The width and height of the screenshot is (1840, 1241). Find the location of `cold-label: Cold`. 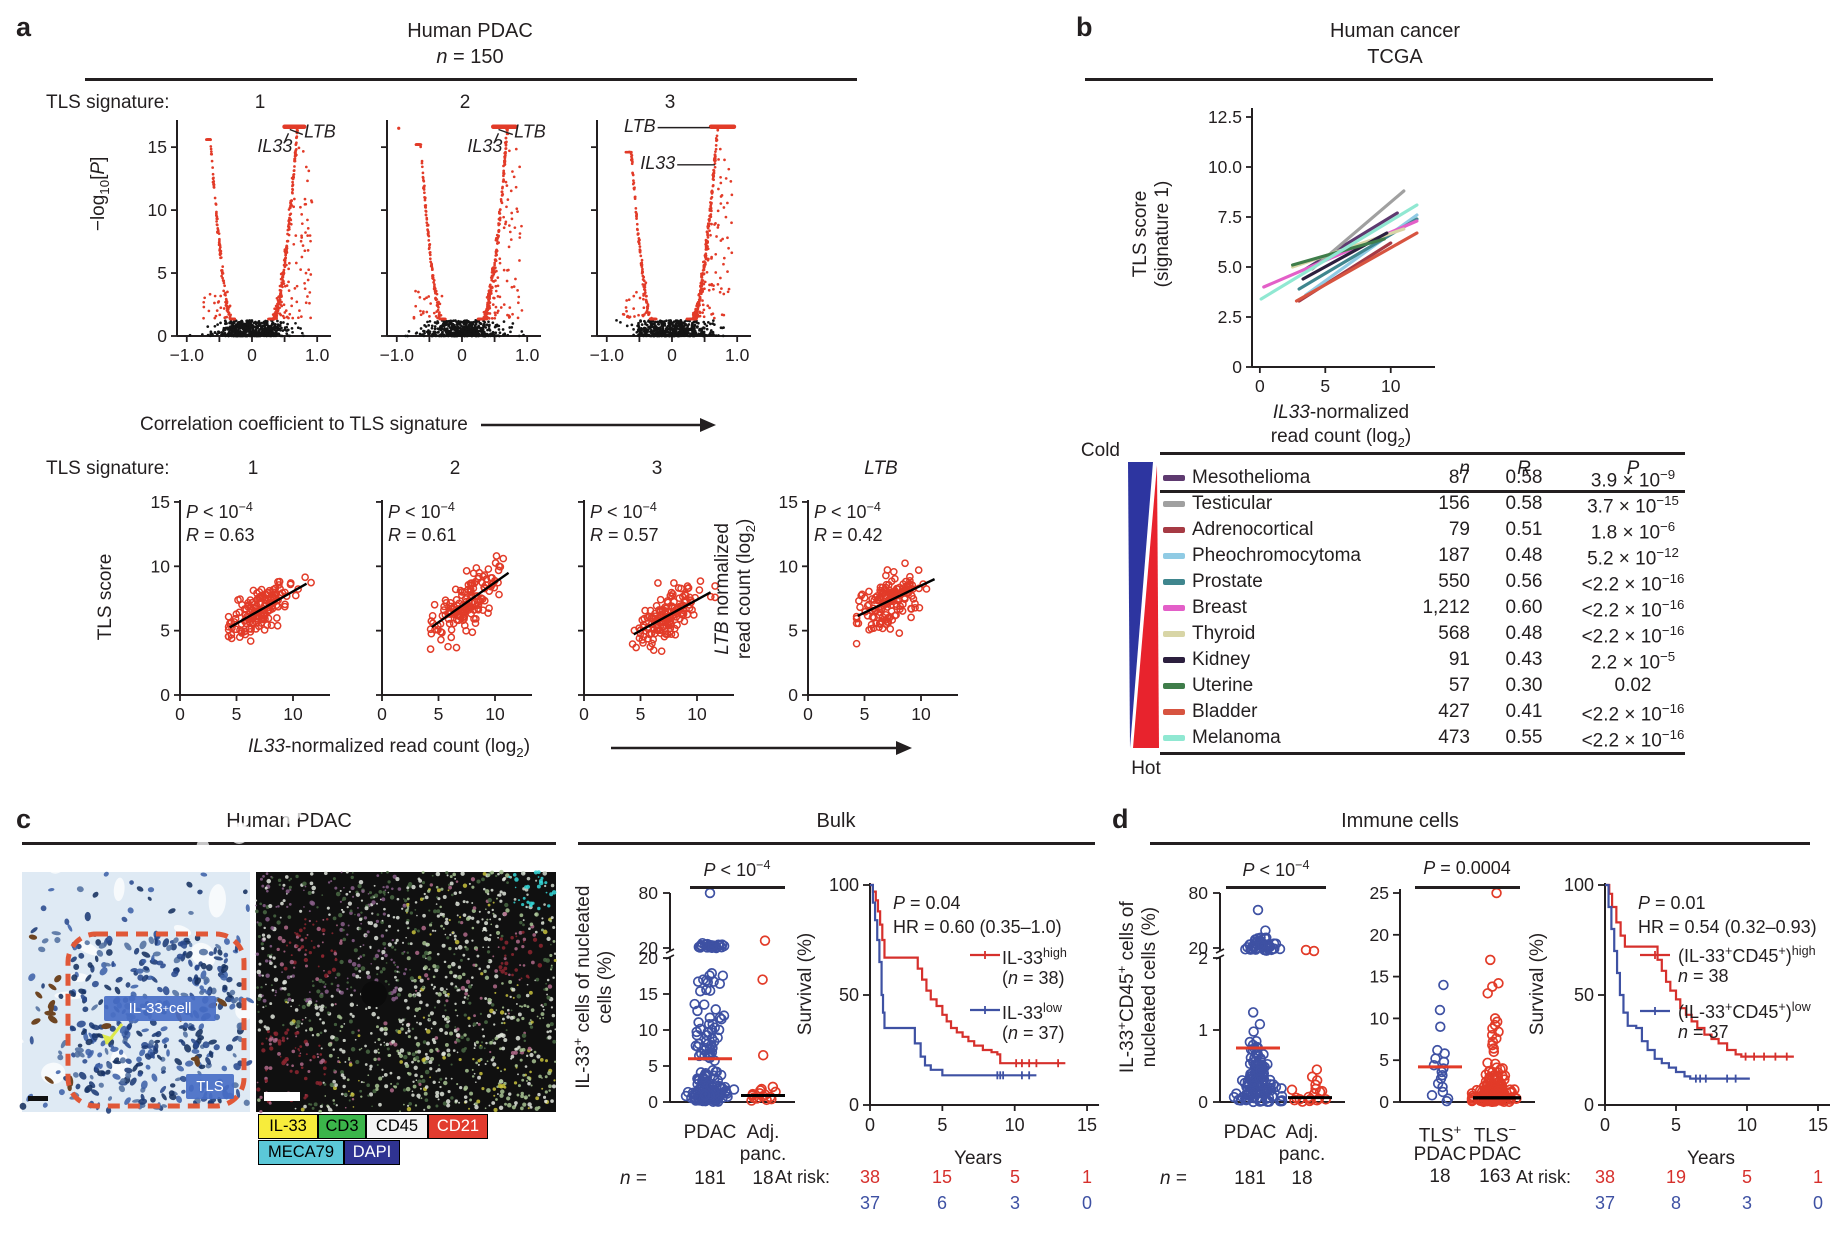

cold-label: Cold is located at coordinates (1100, 450).